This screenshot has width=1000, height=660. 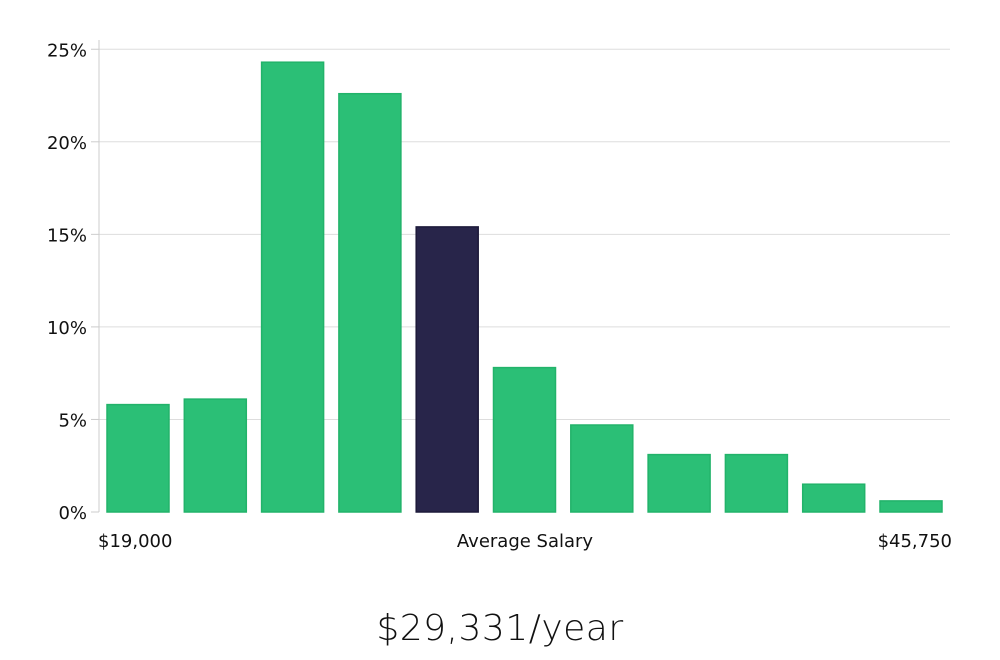 I want to click on y-tick-label: 15%, so click(x=67, y=235).